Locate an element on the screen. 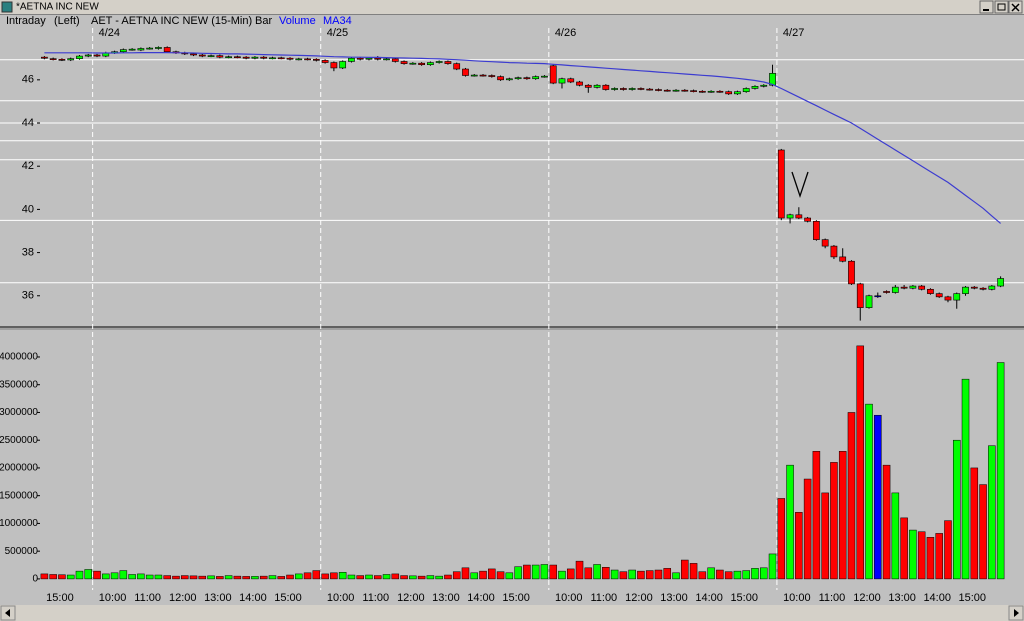 The width and height of the screenshot is (1024, 621). date-label: 4/27 is located at coordinates (793, 33).